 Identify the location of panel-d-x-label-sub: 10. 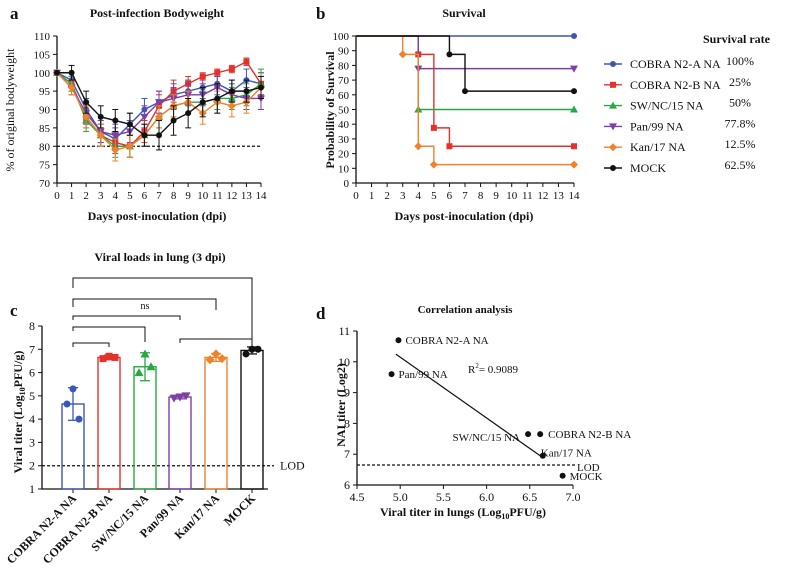
(505, 516).